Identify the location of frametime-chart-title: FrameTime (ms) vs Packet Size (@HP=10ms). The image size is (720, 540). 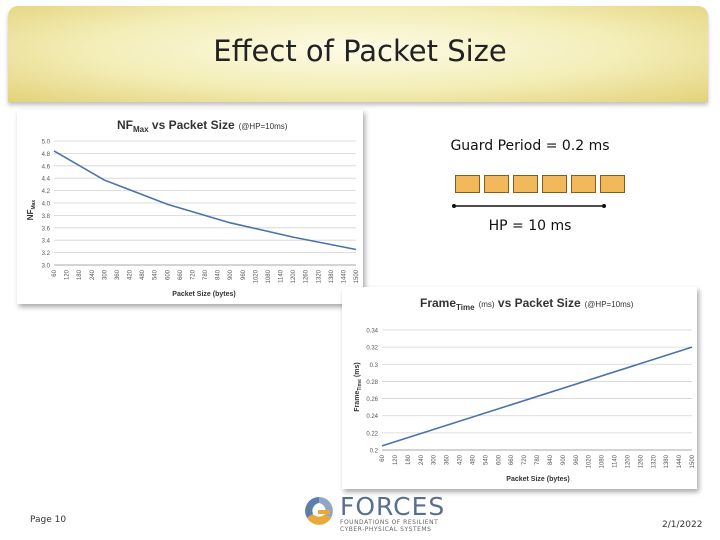
(527, 304).